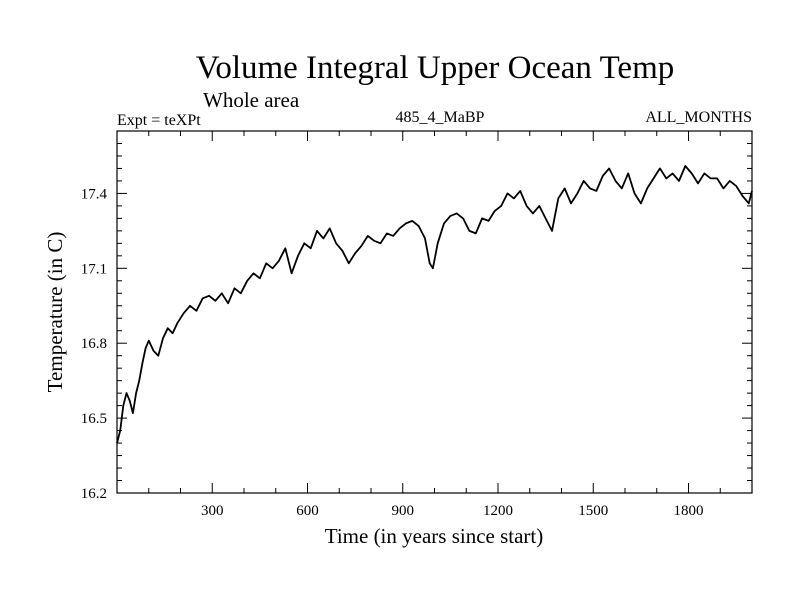 This screenshot has width=800, height=600. I want to click on x-tick-label: 300, so click(212, 511).